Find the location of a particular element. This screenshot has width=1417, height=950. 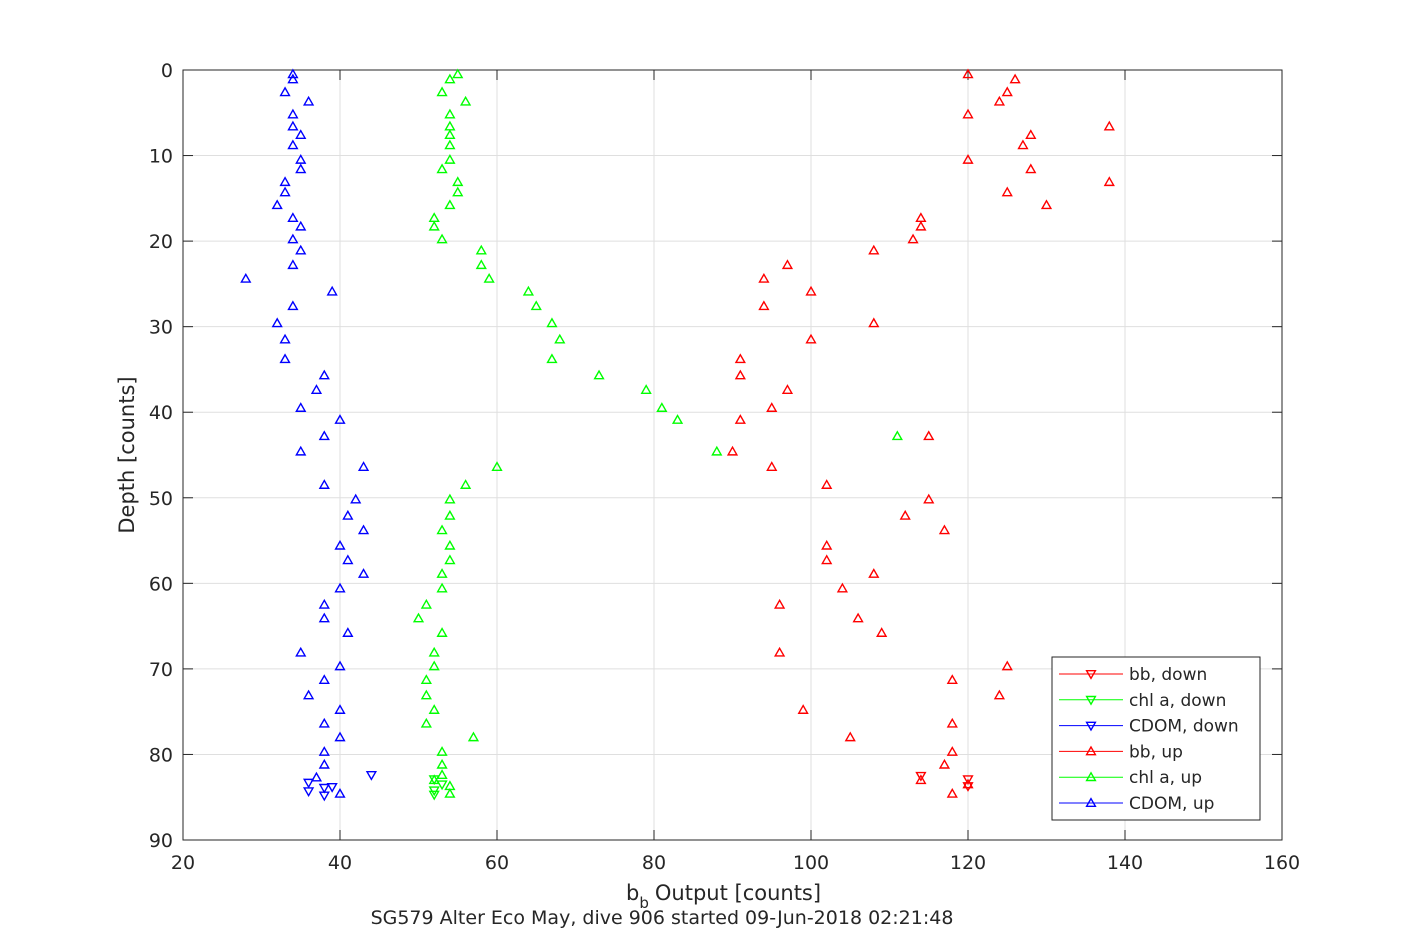

legend-item: chl a, up is located at coordinates (1130, 778).